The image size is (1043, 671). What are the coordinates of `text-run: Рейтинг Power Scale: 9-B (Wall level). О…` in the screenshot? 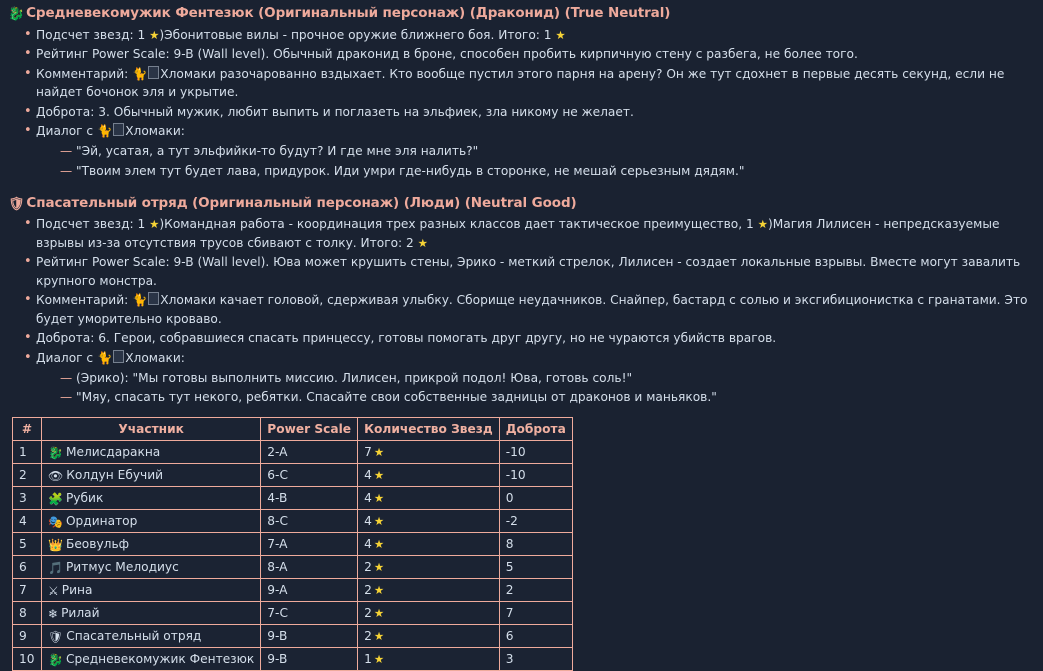 It's located at (447, 54).